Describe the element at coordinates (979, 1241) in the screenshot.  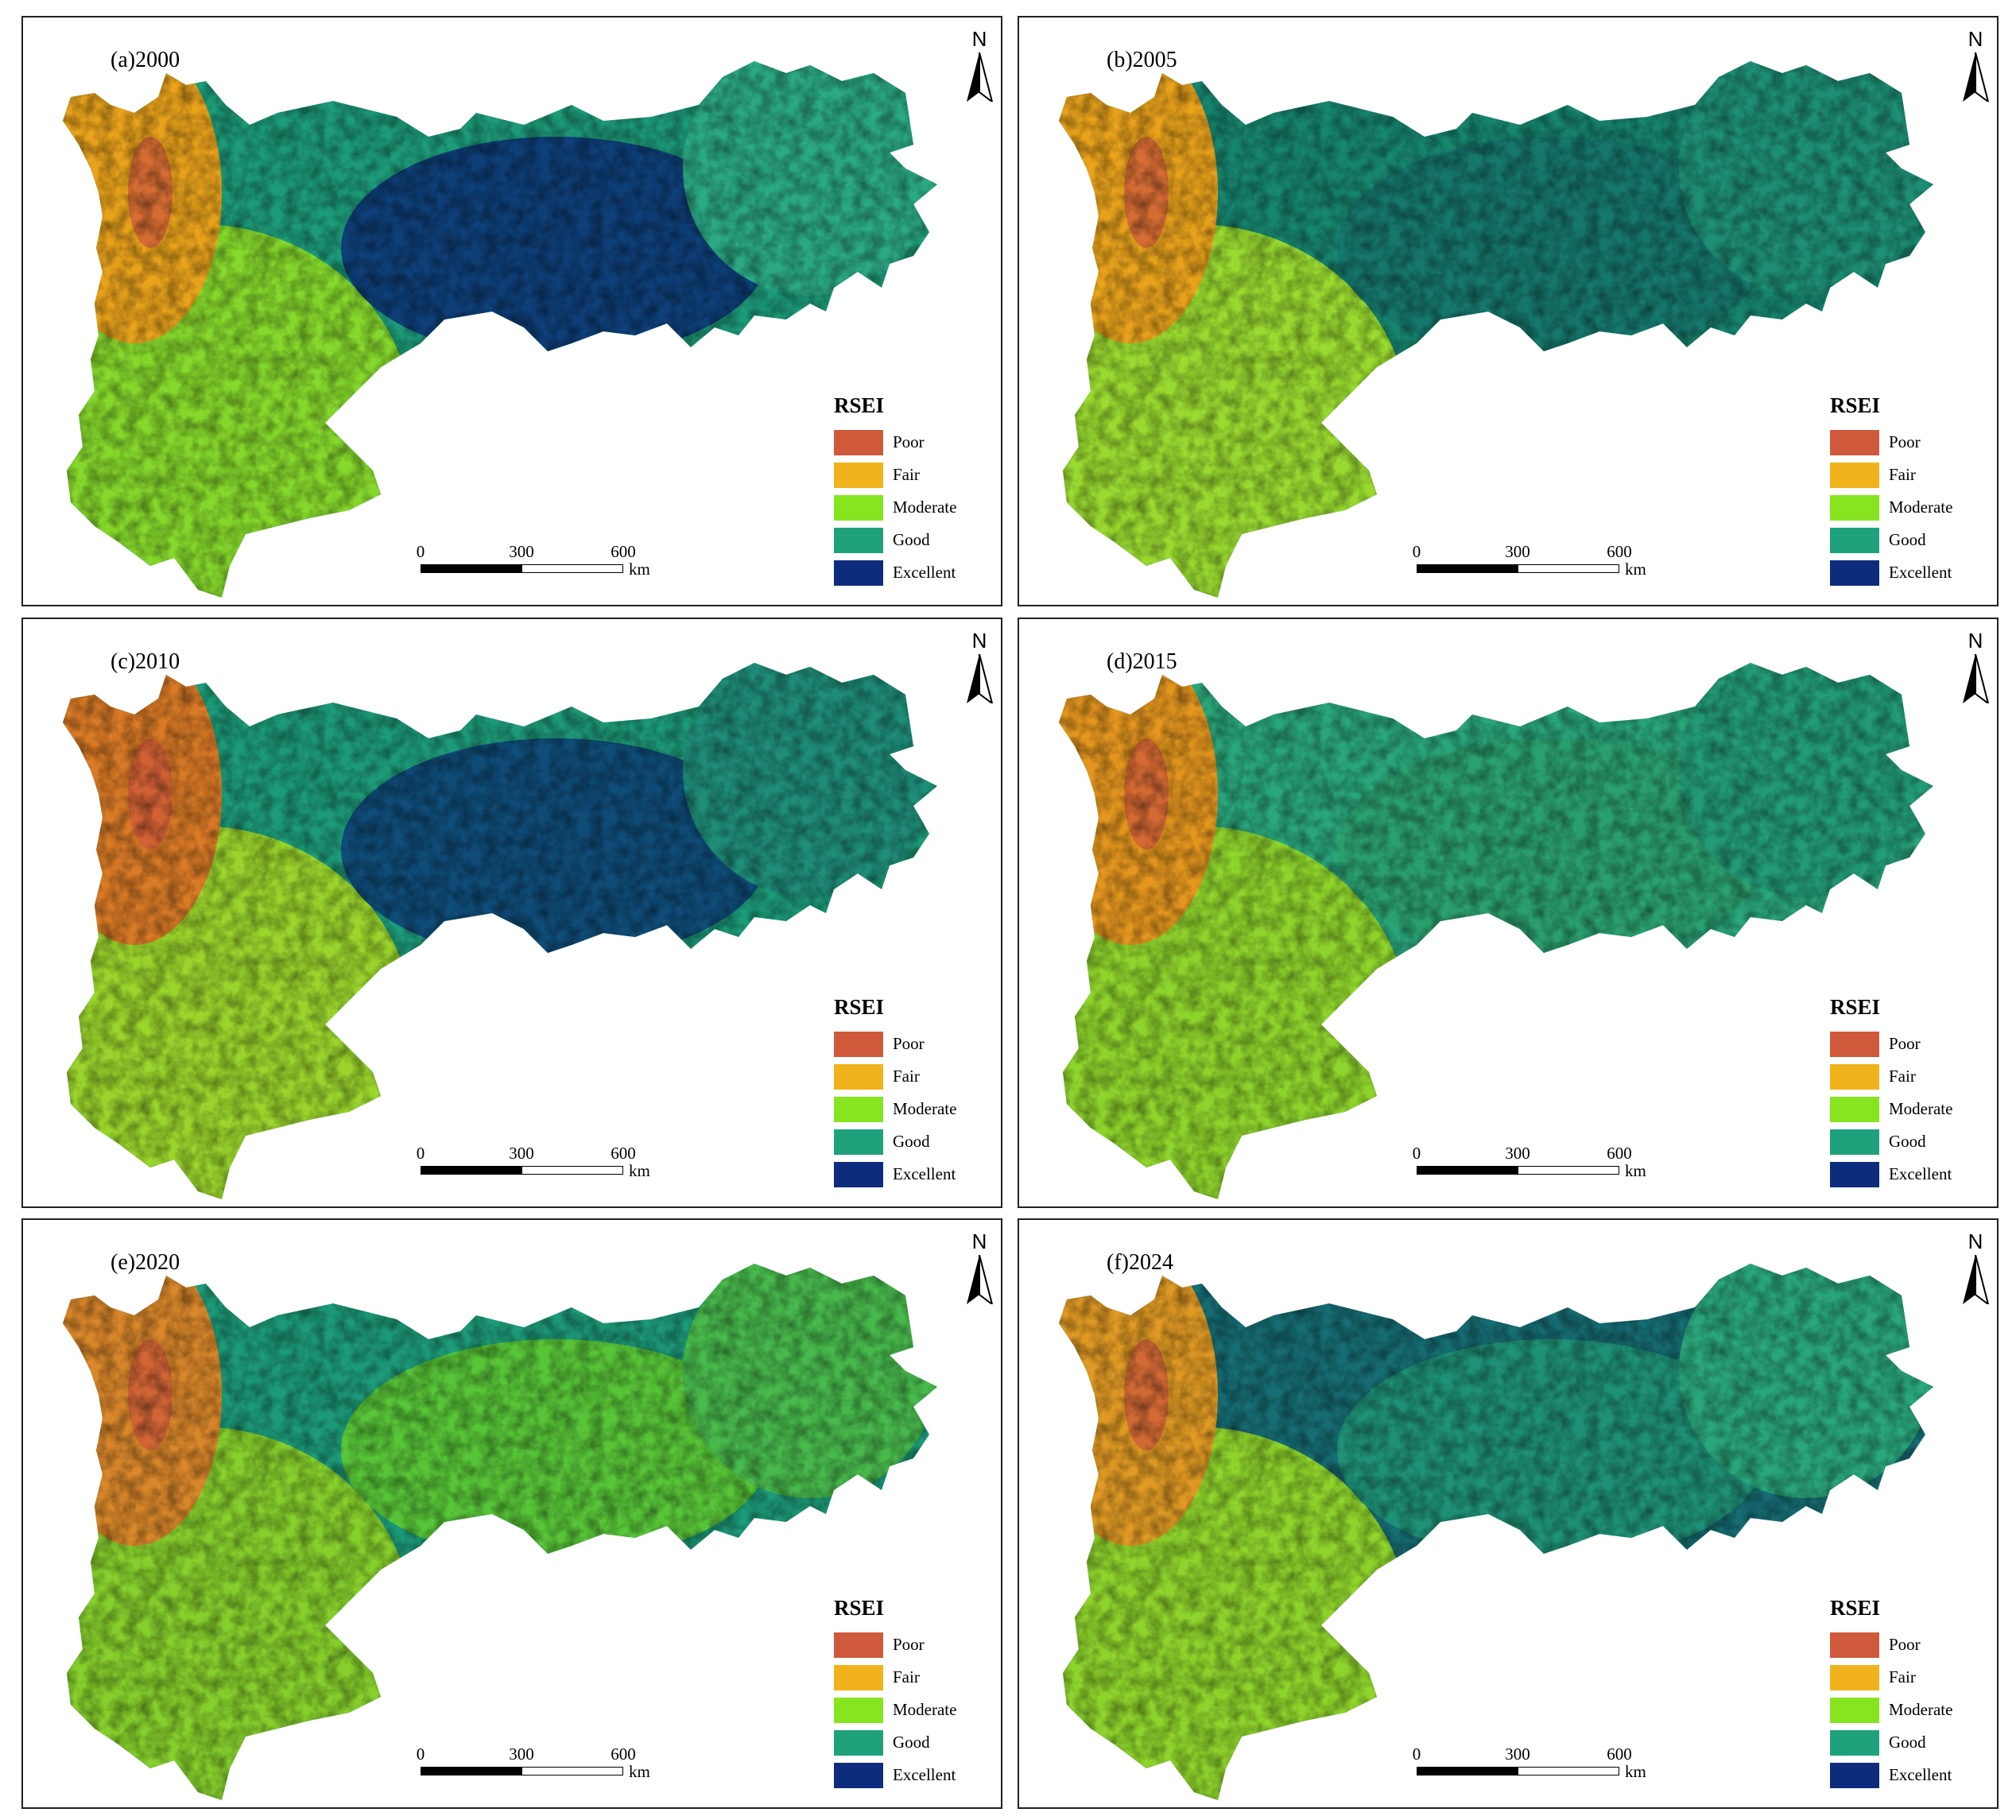
I see `north-label: N` at that location.